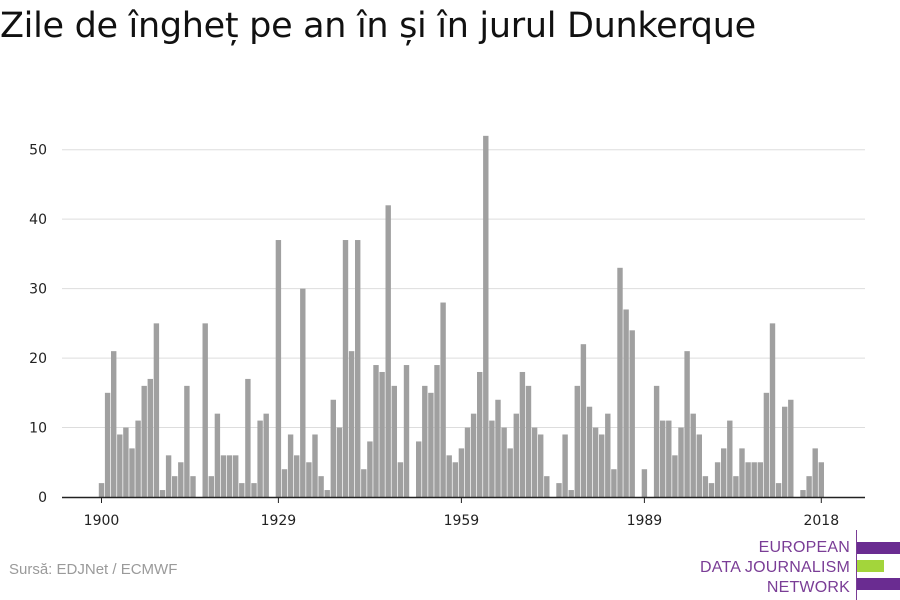  I want to click on bar-1911, so click(168, 476).